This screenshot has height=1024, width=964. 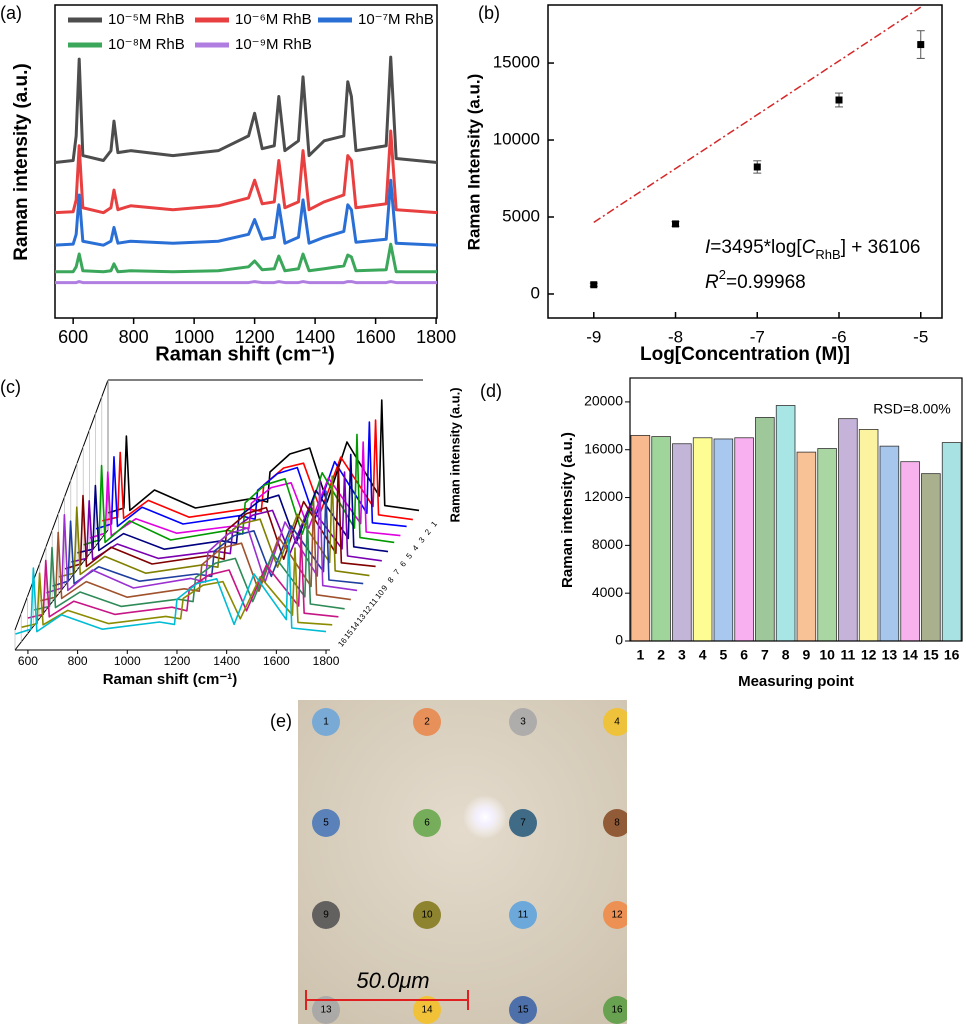 I want to click on x-tick-label: -9, so click(x=593, y=336).